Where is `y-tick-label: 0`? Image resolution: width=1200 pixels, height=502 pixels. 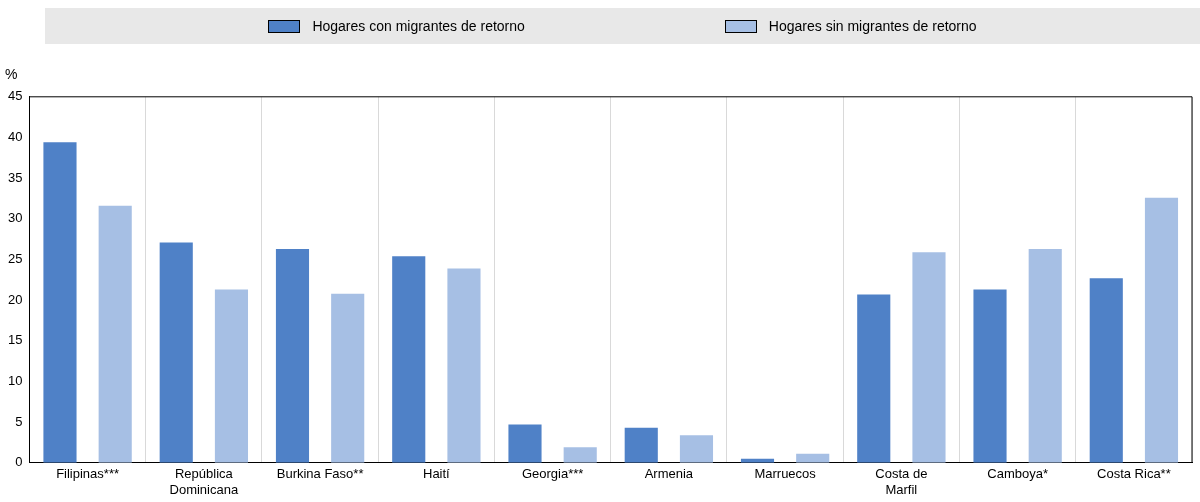 y-tick-label: 0 is located at coordinates (19, 462).